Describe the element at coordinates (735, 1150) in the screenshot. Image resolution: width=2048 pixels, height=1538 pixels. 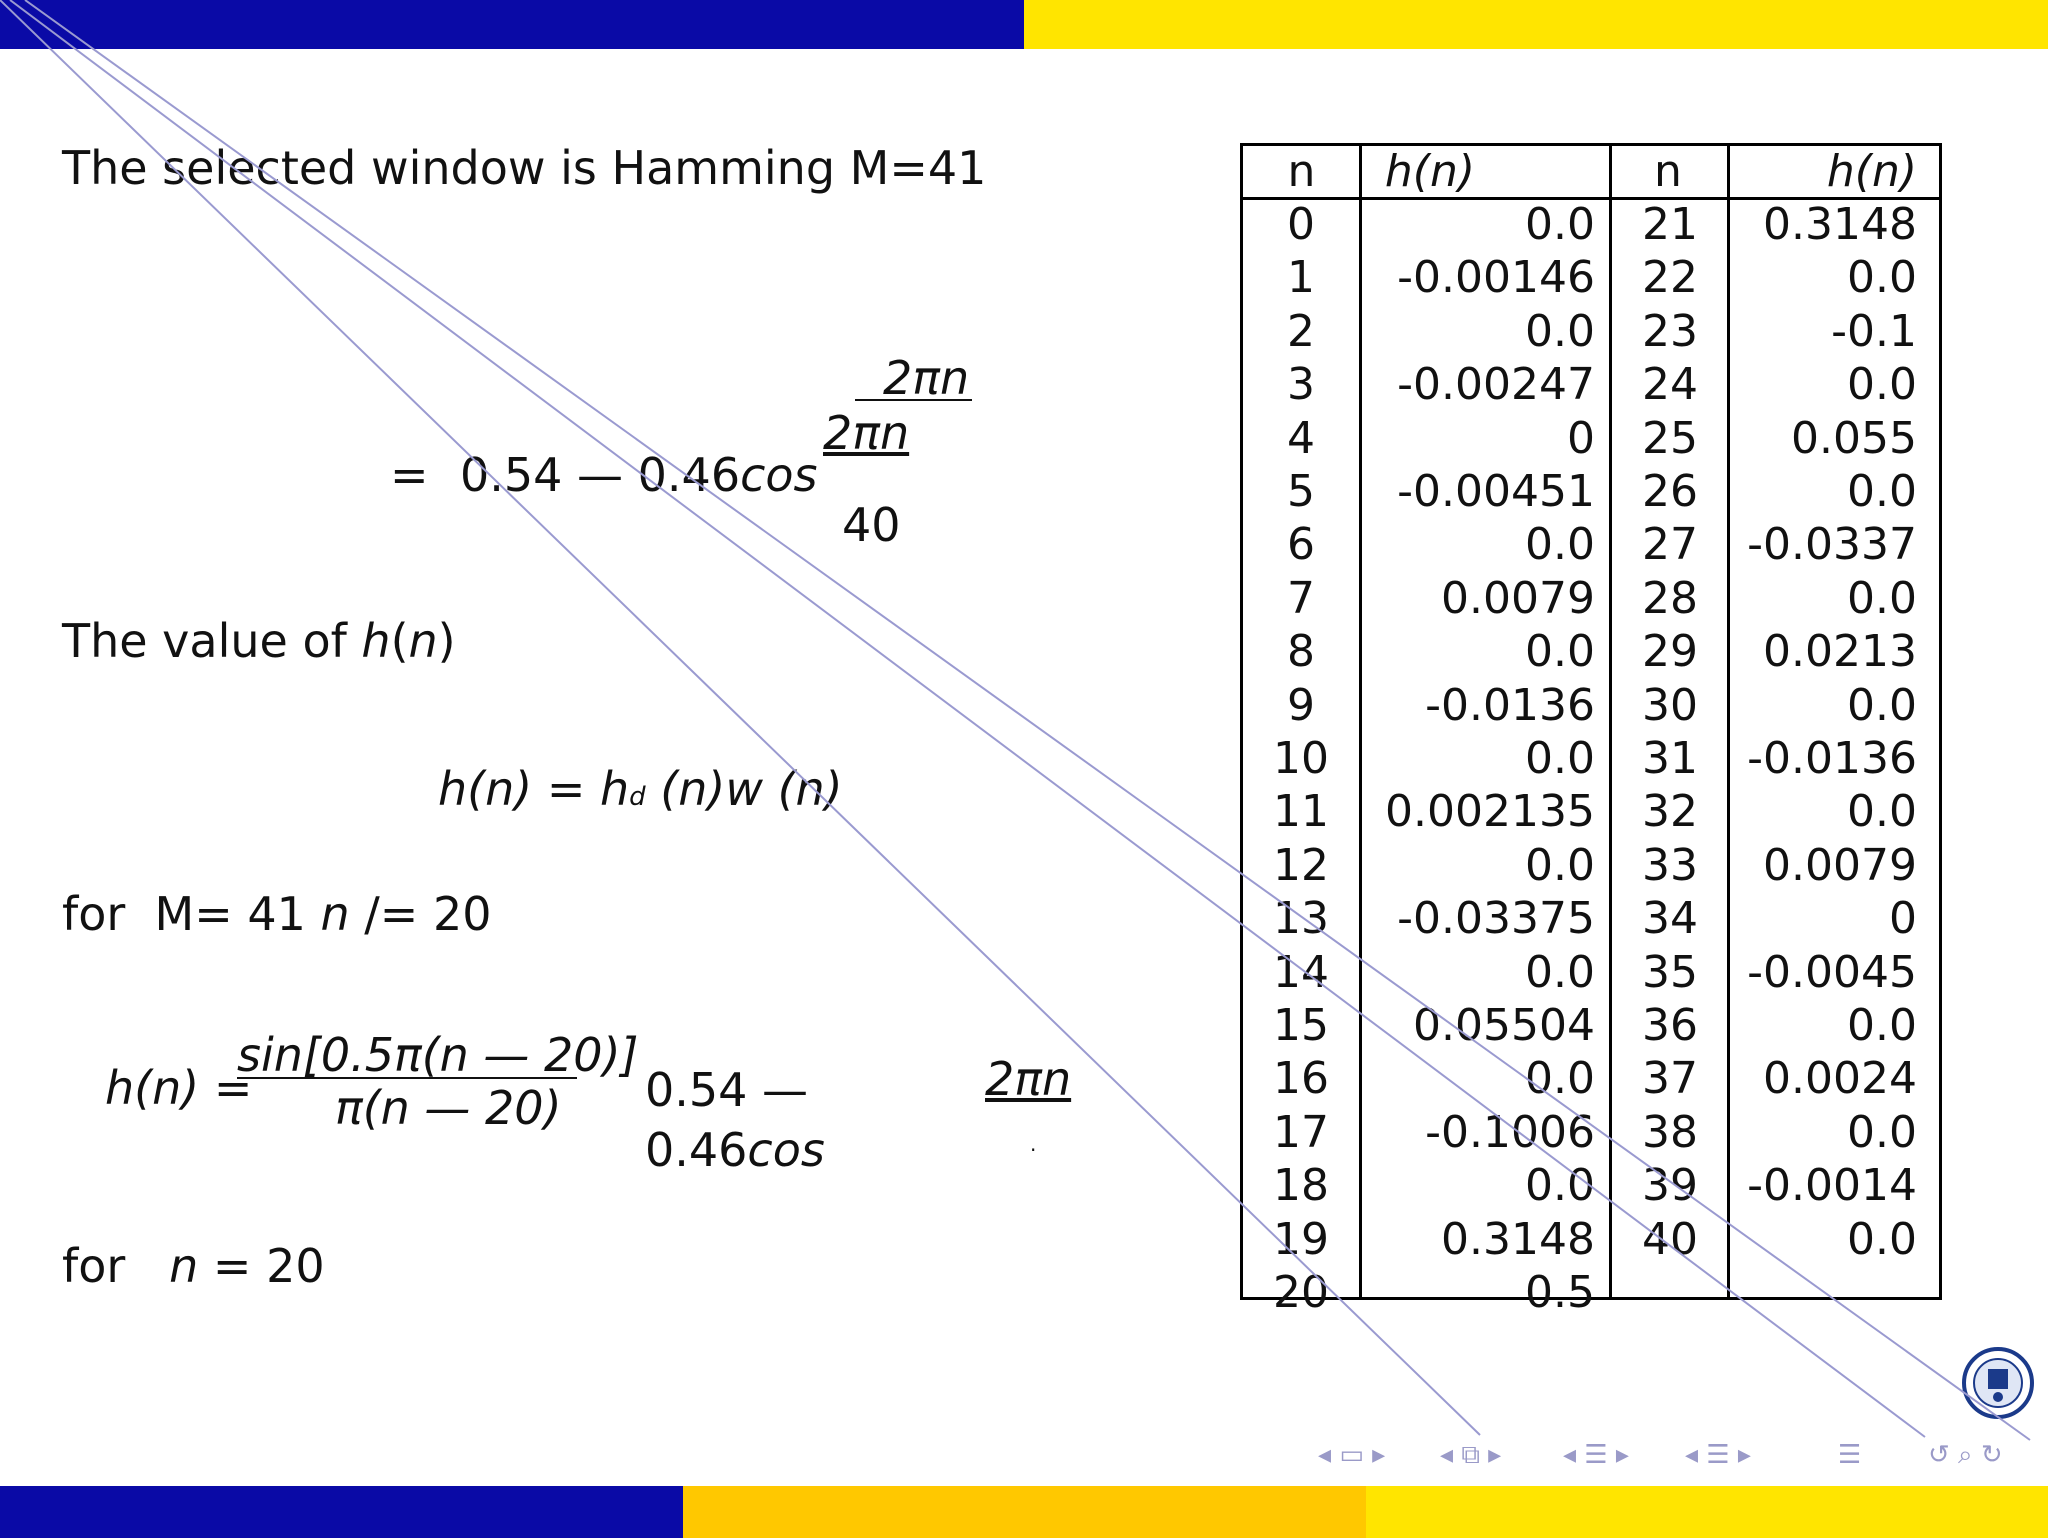
I see `main-eq-b: 0.46cos` at that location.